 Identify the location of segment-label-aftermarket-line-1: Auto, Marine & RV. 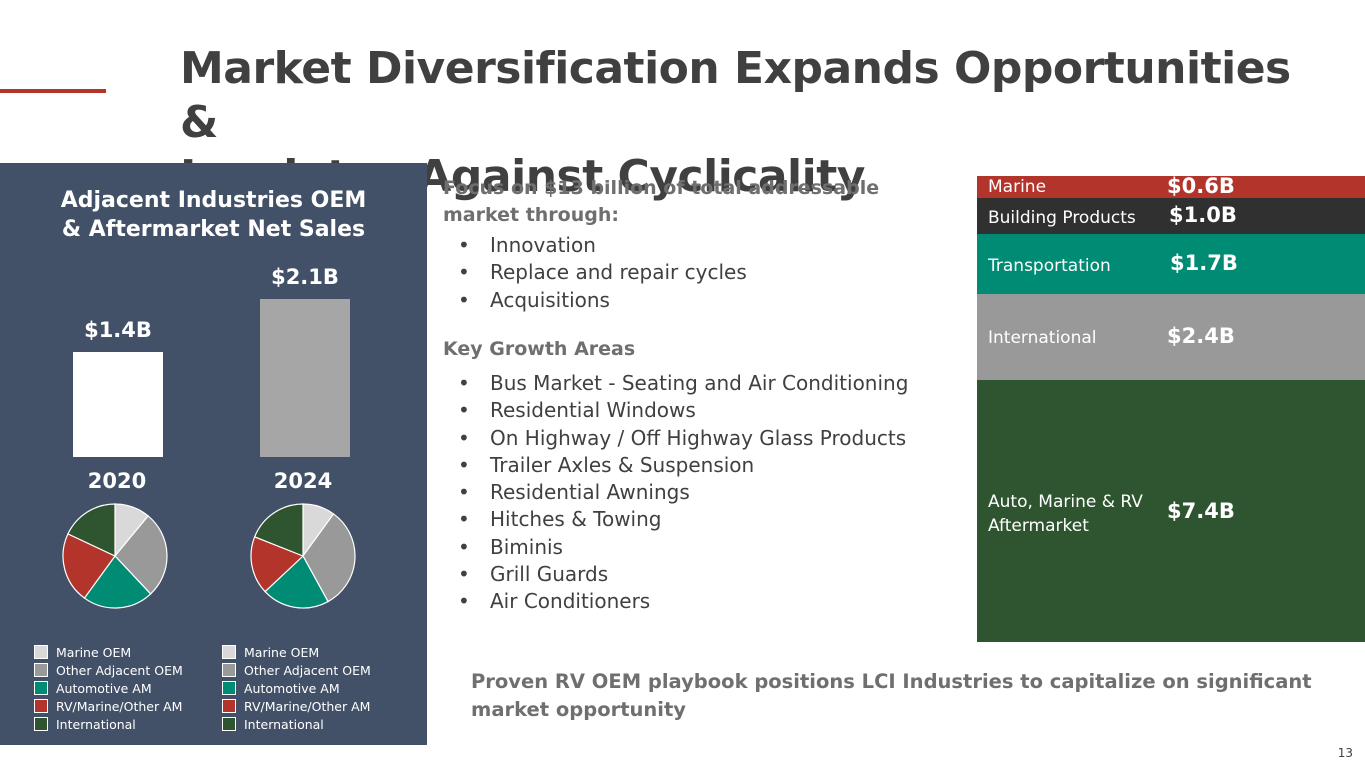
(1065, 502).